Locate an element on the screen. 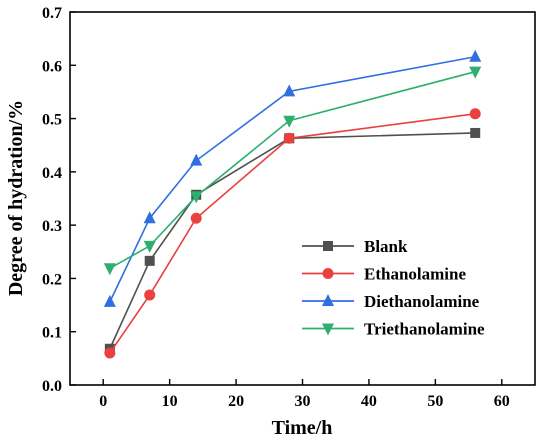 The width and height of the screenshot is (550, 441). legend-item: Diethanolamine is located at coordinates (391, 301).